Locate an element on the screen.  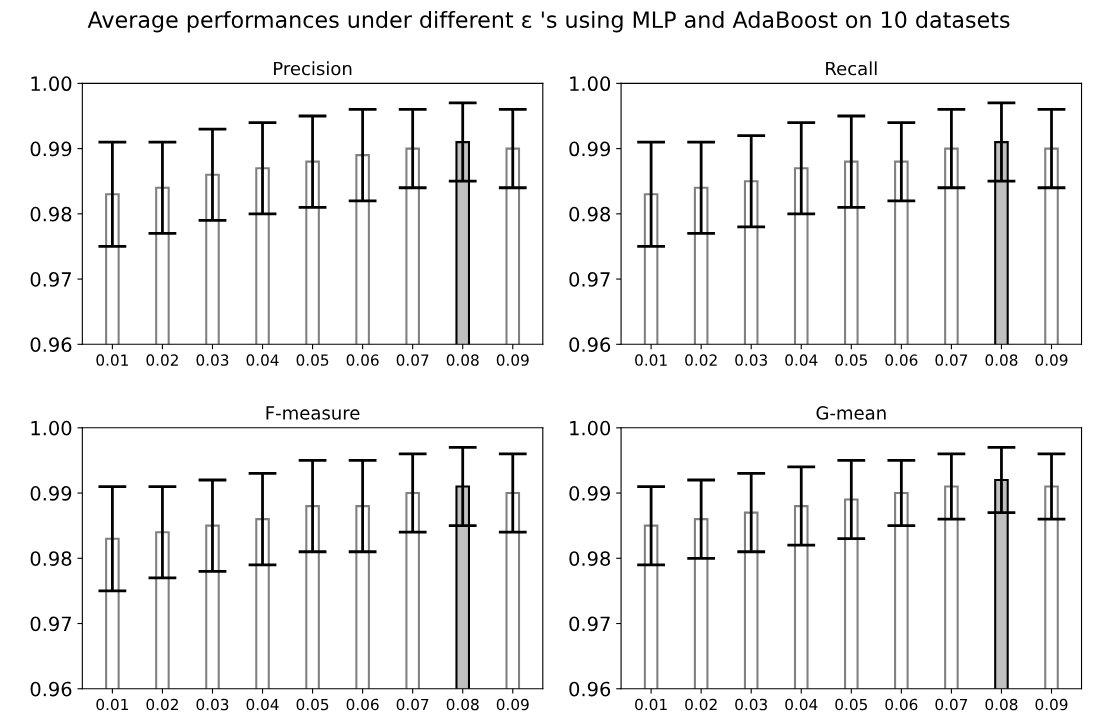
chart-title: Recall is located at coordinates (851, 68).